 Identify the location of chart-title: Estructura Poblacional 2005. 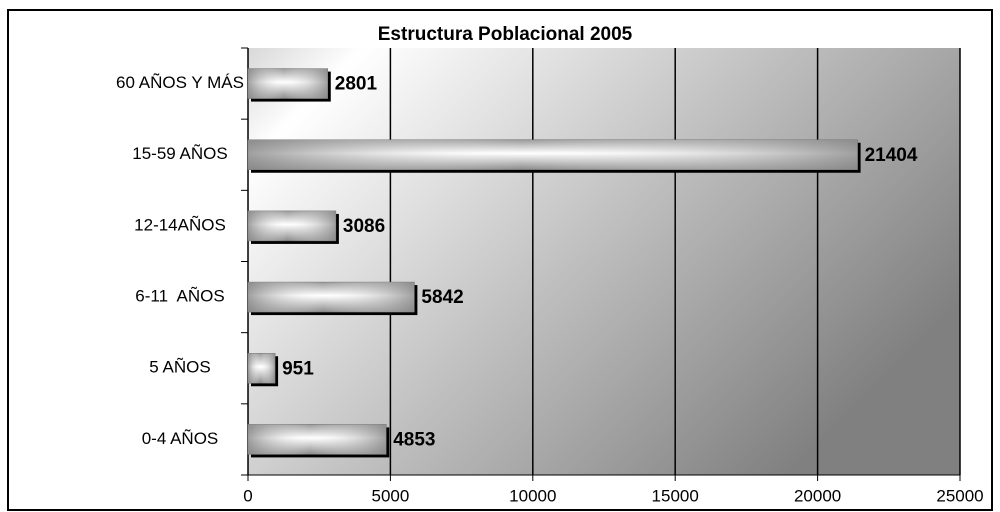
(505, 34).